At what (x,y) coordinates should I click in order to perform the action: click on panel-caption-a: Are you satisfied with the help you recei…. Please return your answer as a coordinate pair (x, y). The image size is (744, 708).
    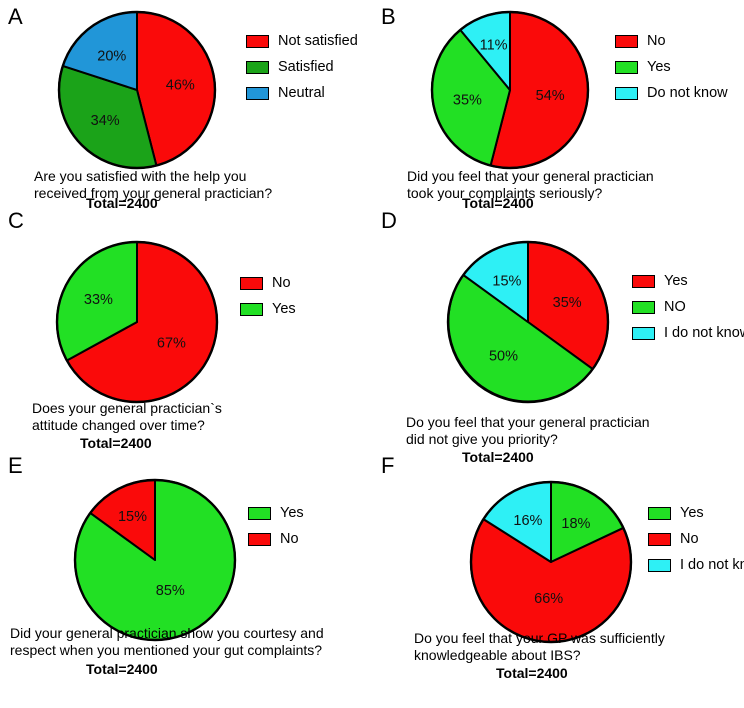
    Looking at the image, I should click on (153, 185).